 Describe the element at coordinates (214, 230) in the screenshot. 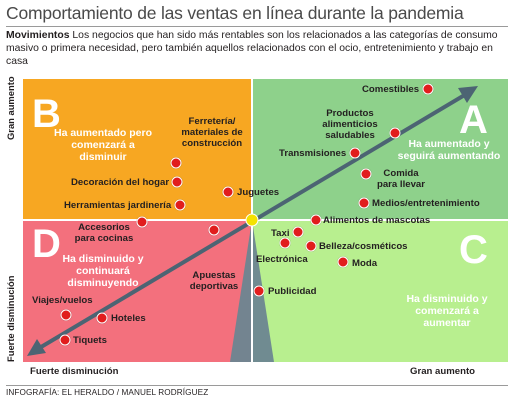

I see `dot-apuestas` at that location.